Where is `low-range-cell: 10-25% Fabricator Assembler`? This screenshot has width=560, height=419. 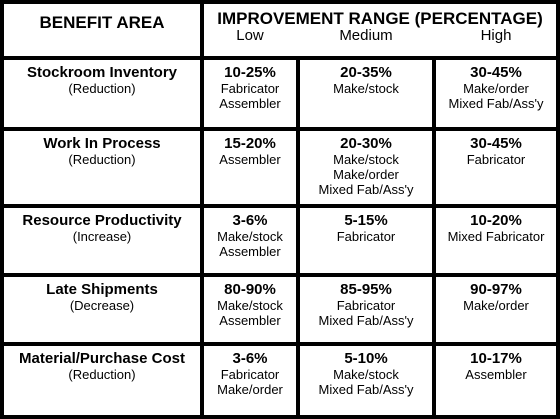
low-range-cell: 10-25% Fabricator Assembler is located at coordinates (250, 93).